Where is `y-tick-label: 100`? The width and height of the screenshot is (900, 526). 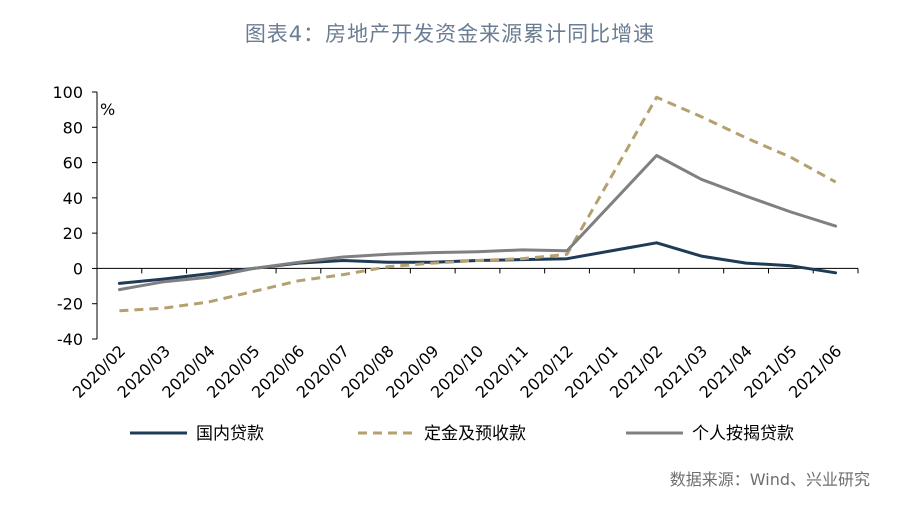 y-tick-label: 100 is located at coordinates (67, 92).